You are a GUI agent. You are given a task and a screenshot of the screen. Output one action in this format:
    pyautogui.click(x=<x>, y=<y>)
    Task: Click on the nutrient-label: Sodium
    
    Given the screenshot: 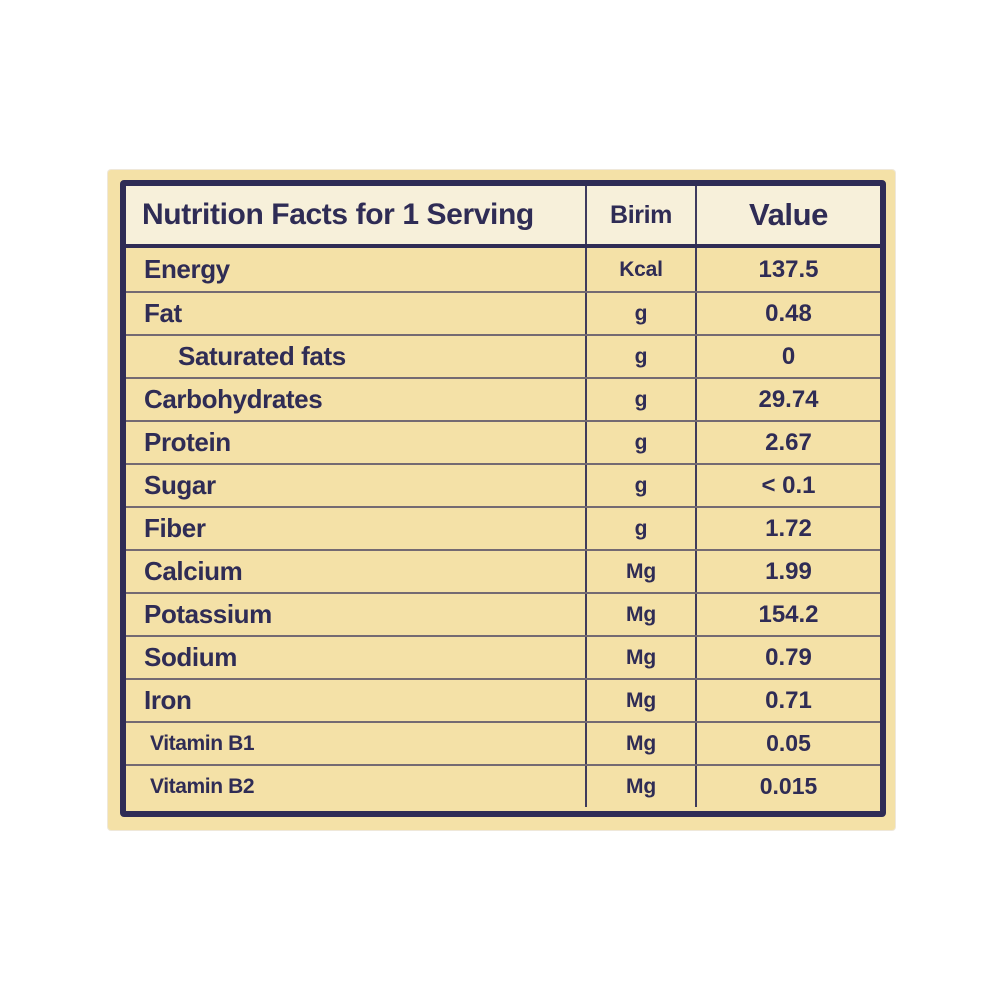 What is the action you would take?
    pyautogui.click(x=190, y=657)
    